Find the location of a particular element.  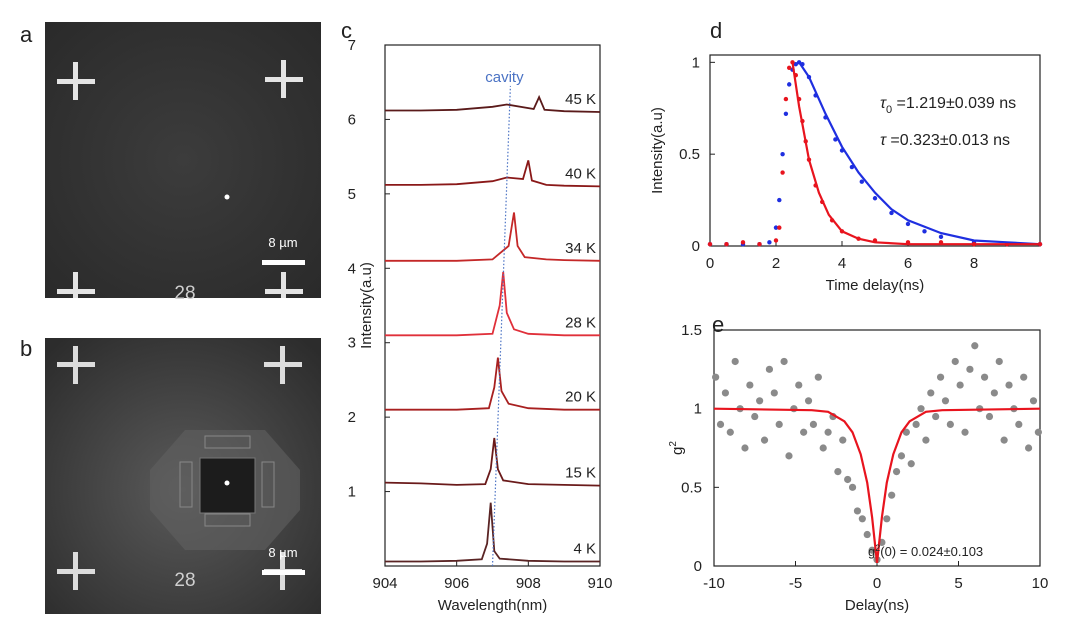

fit-annotation: τ =0.323±0.013 ns is located at coordinates (945, 140).